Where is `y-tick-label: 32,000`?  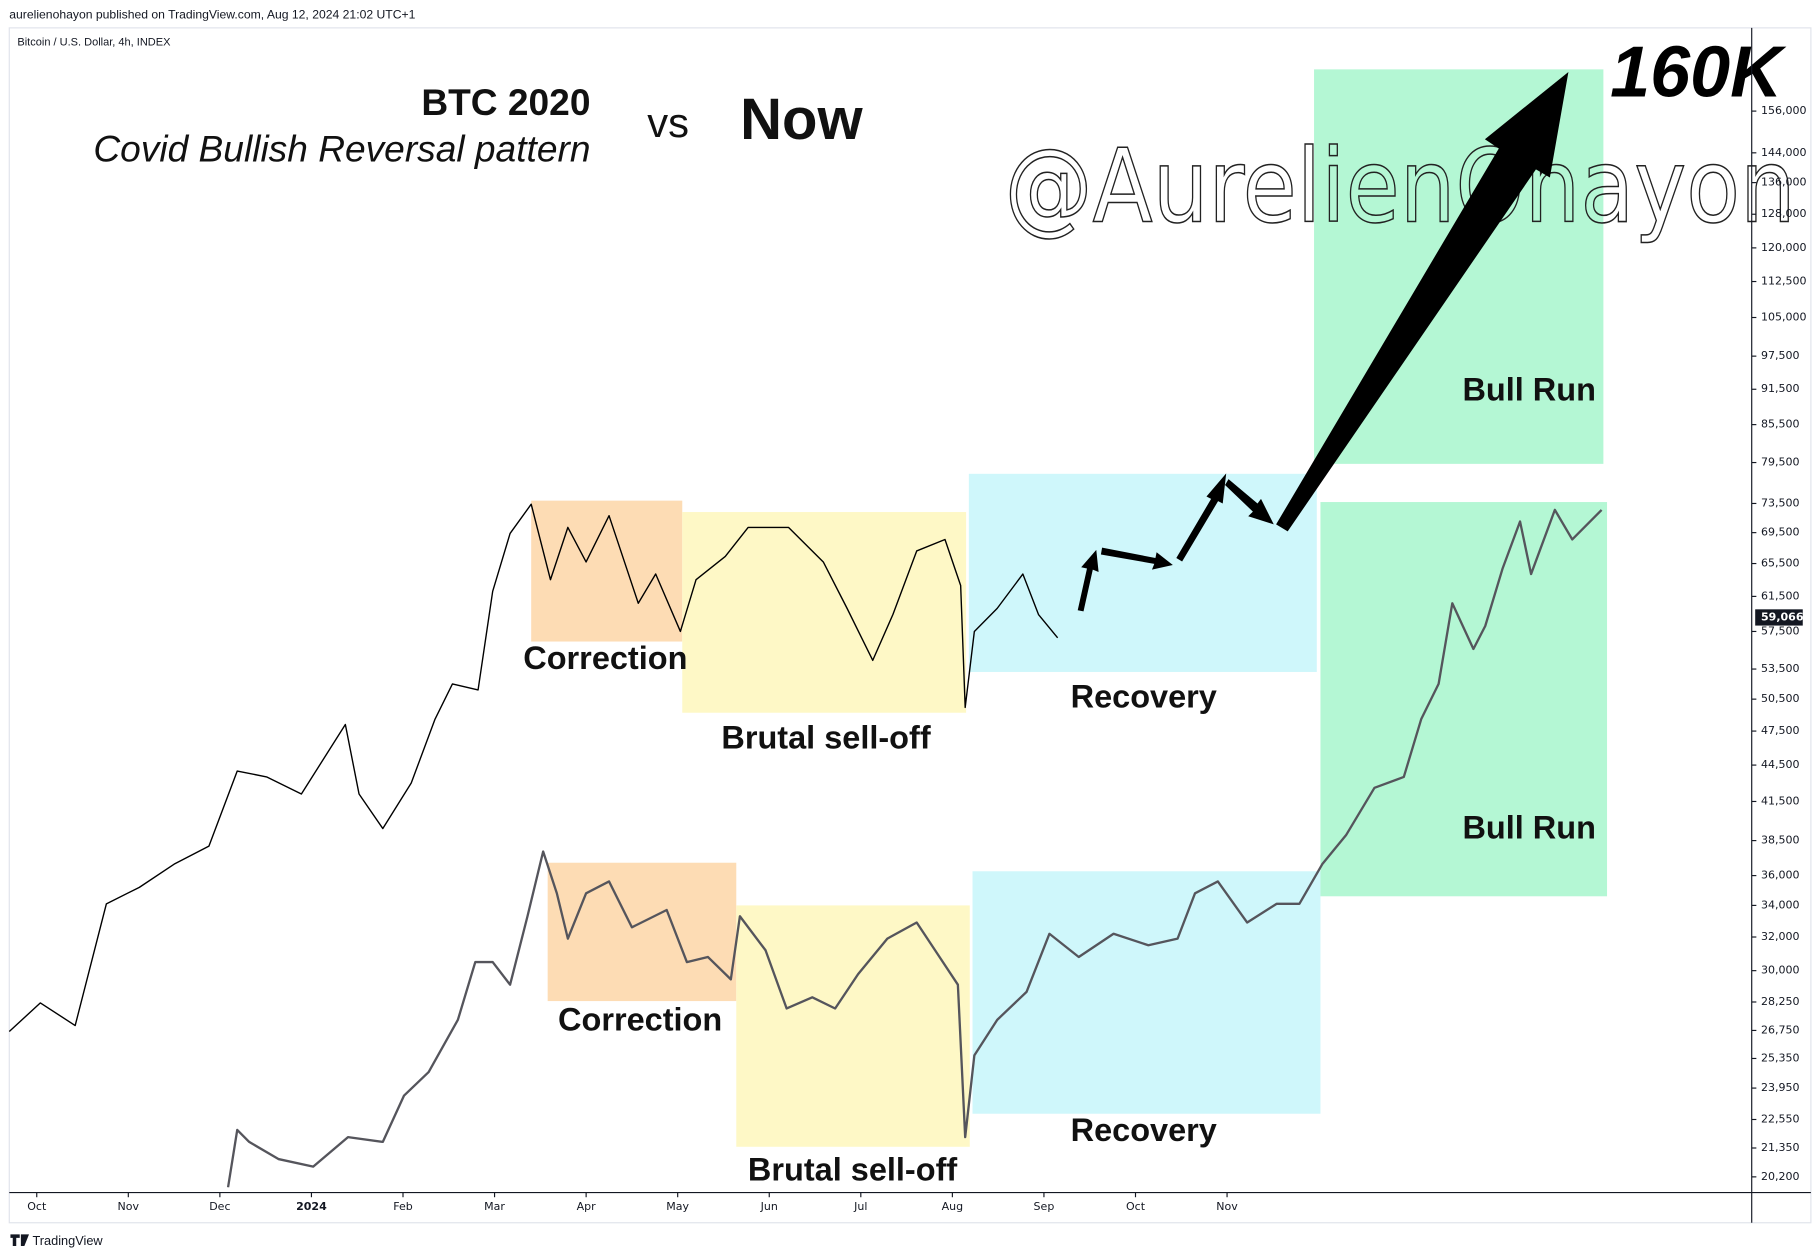 y-tick-label: 32,000 is located at coordinates (1780, 936).